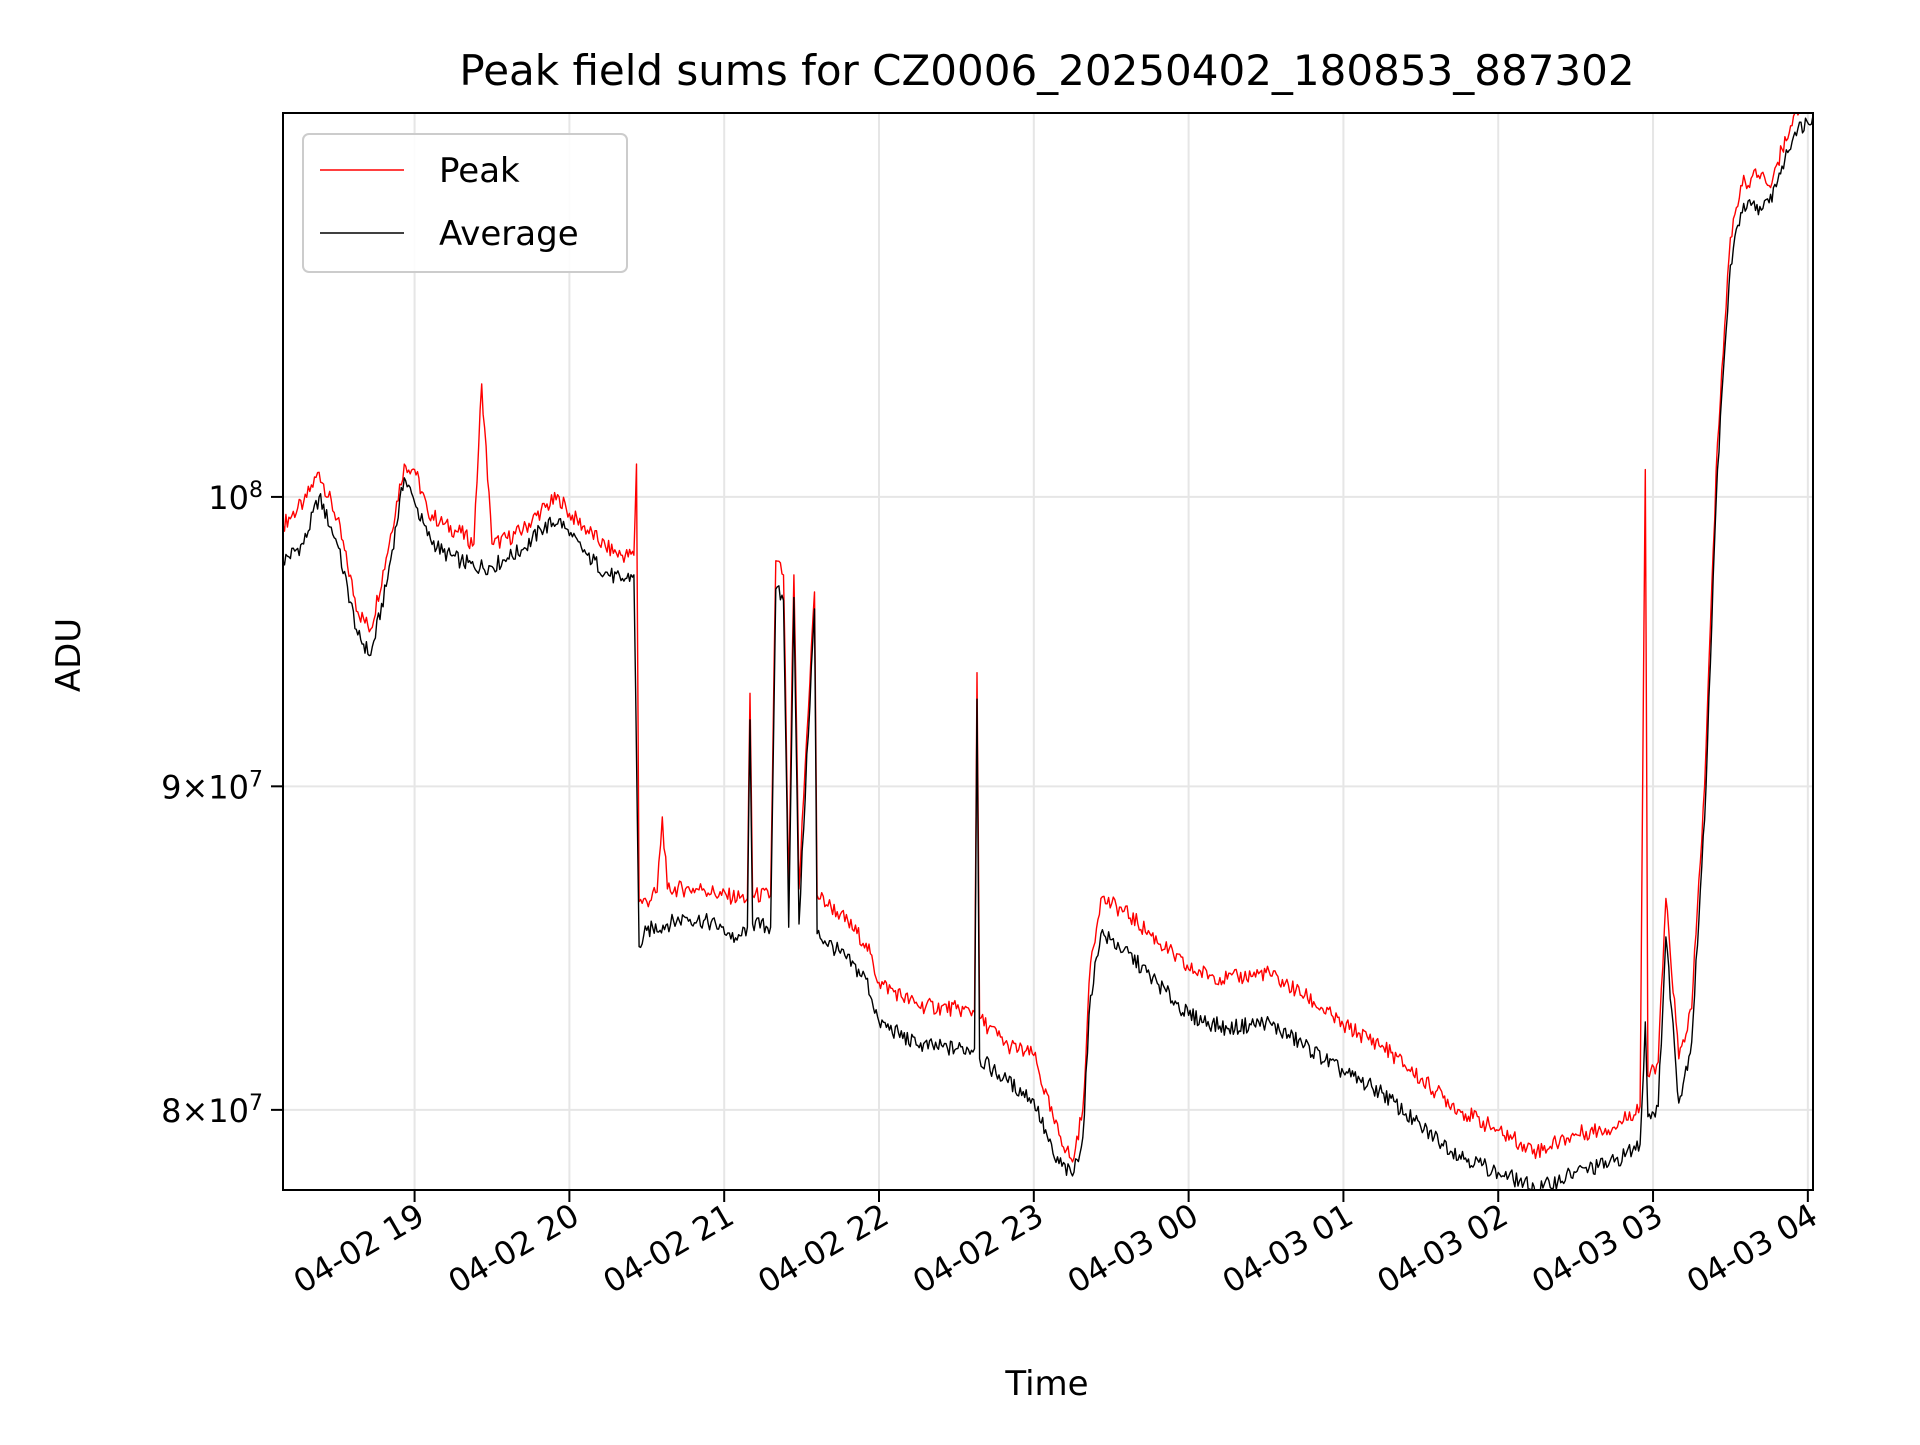 The image size is (1920, 1445). What do you see at coordinates (212, 1110) in the screenshot?
I see `y-tick-label: 8×107` at bounding box center [212, 1110].